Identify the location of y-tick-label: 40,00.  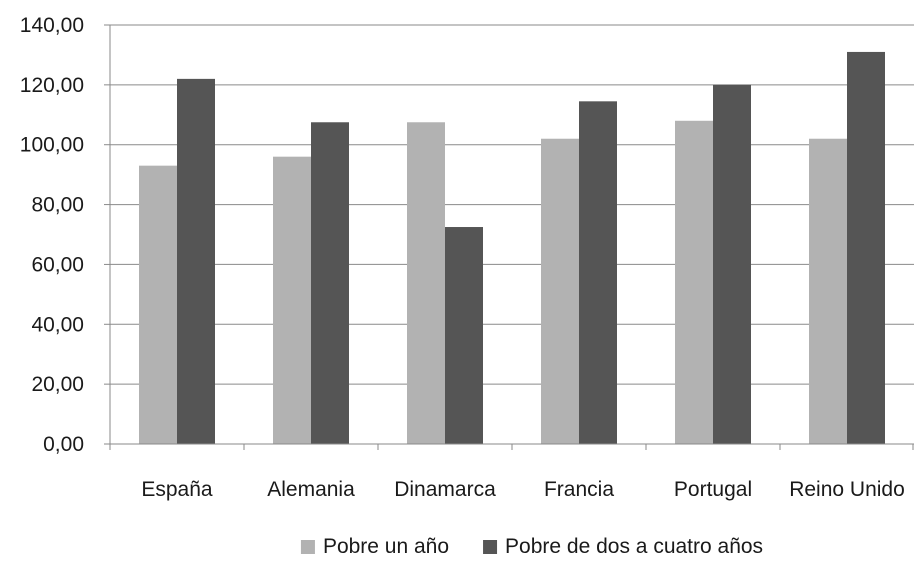
(57, 324).